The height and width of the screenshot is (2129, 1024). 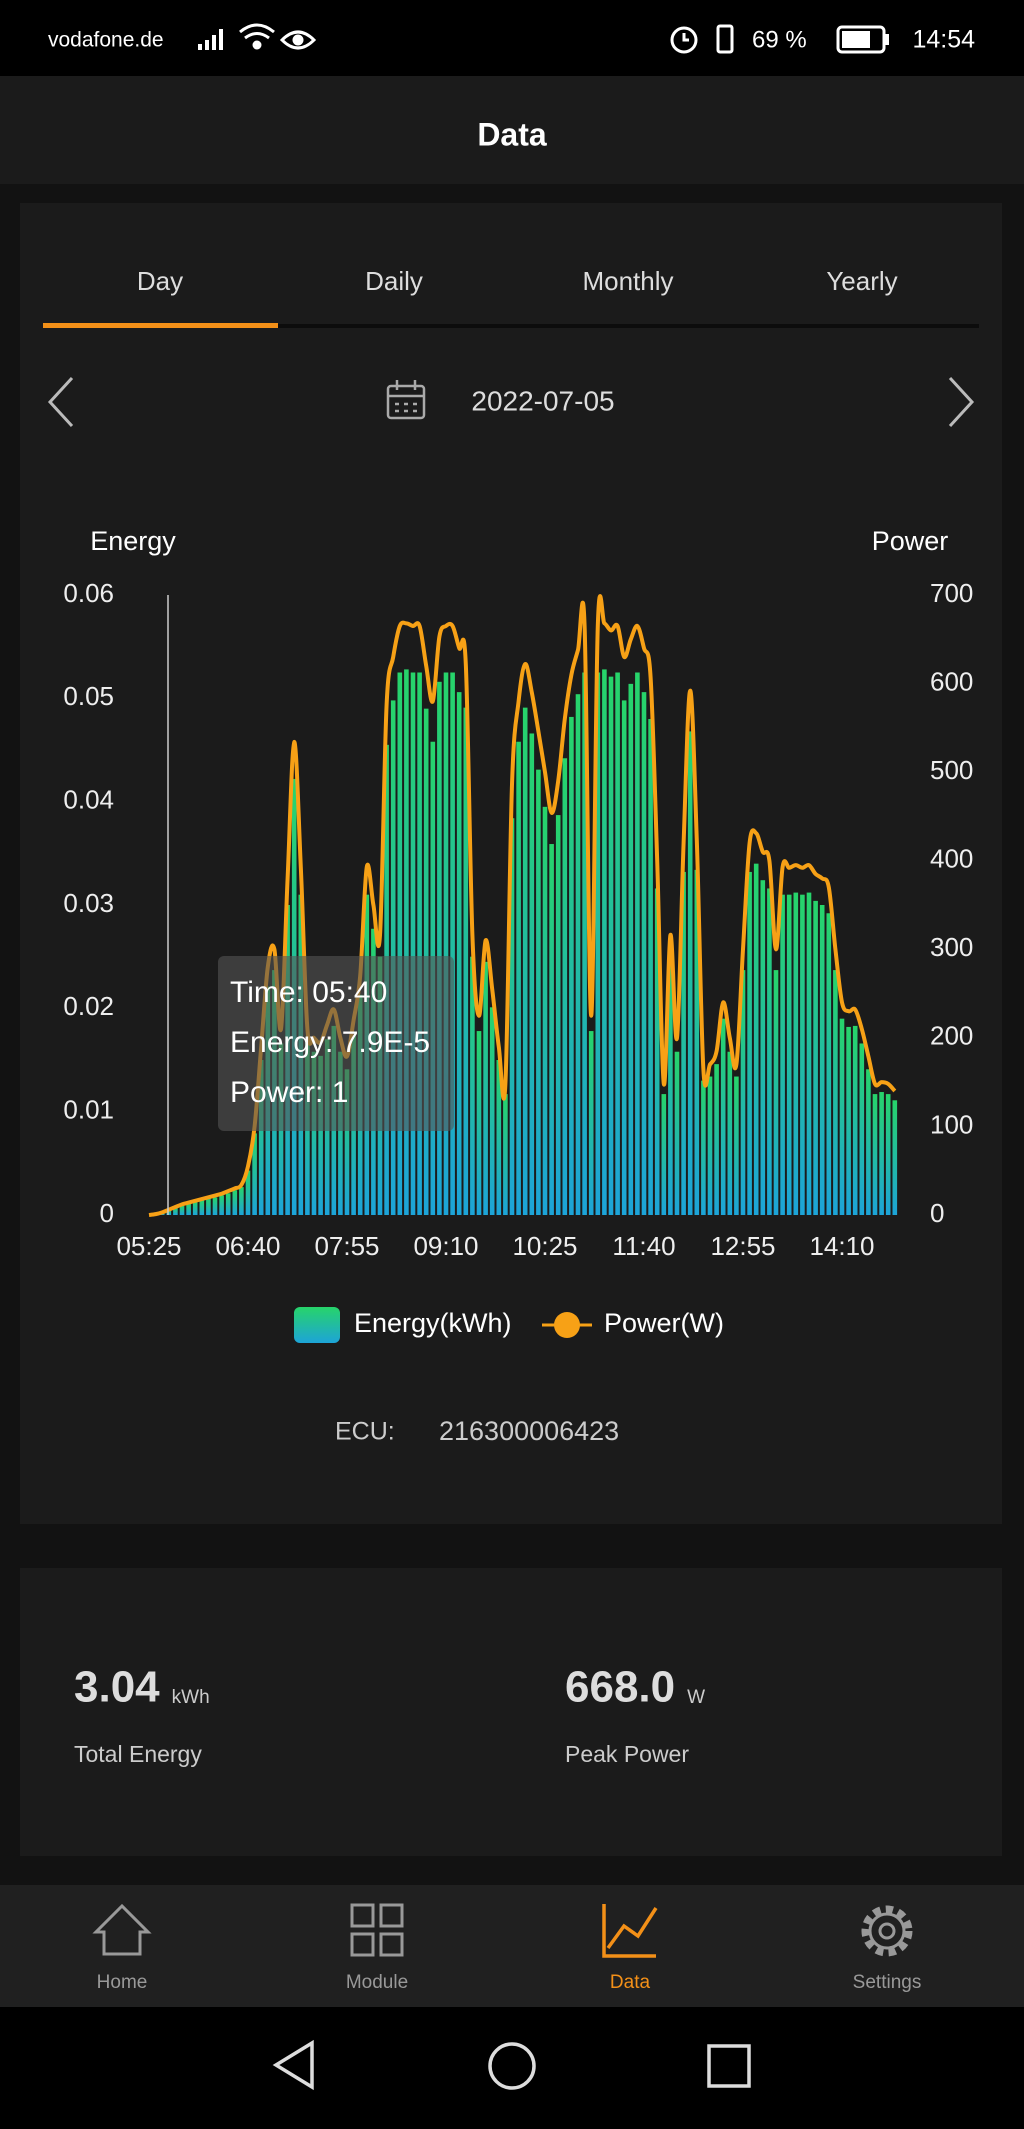 I want to click on legend-label: Energy(kWh), so click(x=433, y=1323).